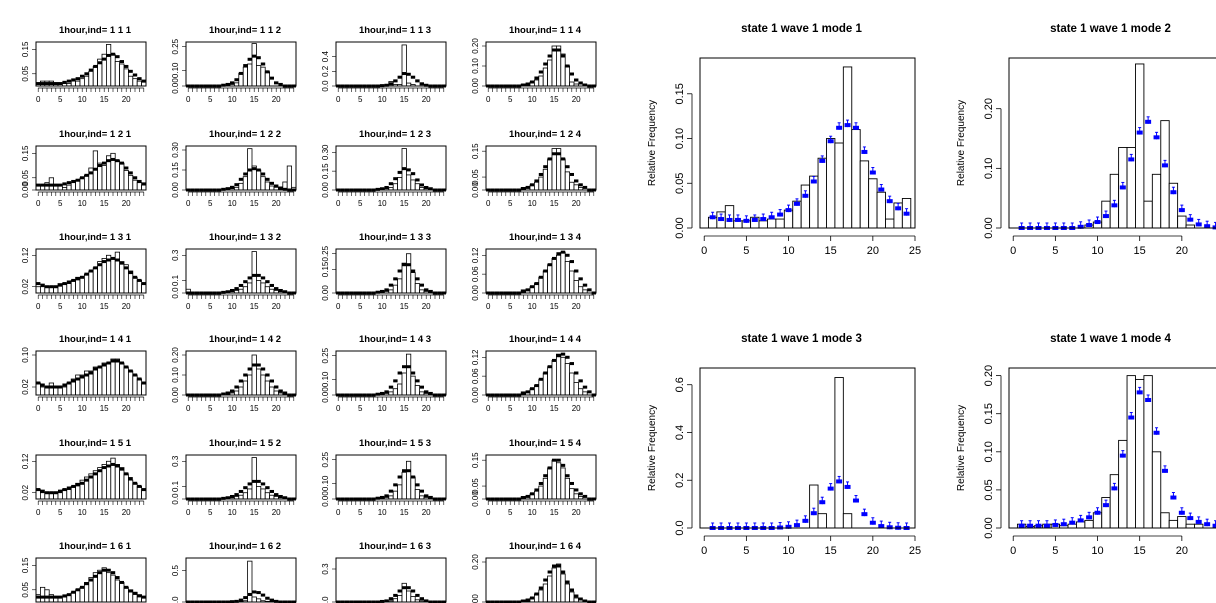 Image resolution: width=1216 pixels, height=603 pixels. I want to click on panel-title: 1hour,ind= 1 1 3, so click(395, 30).